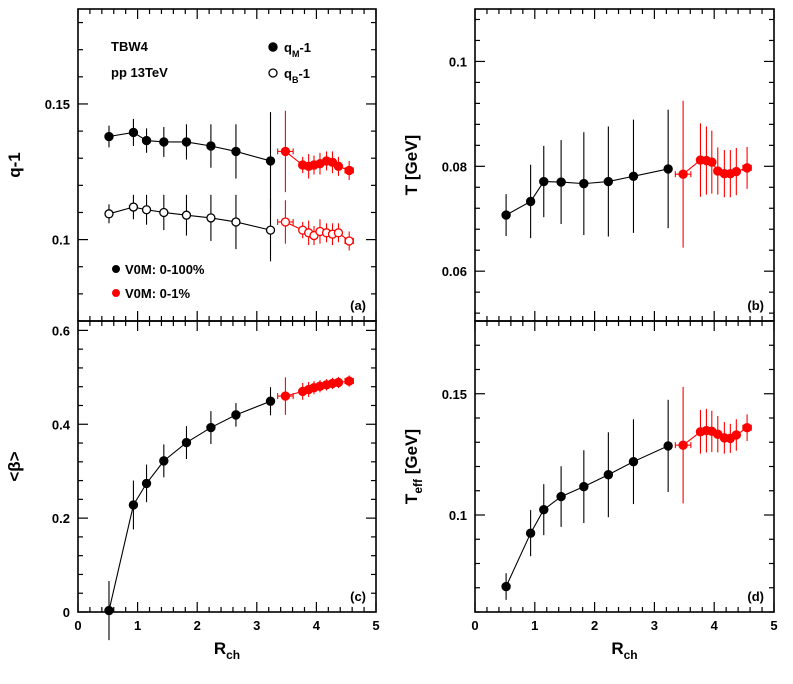 The height and width of the screenshot is (684, 793). Describe the element at coordinates (130, 46) in the screenshot. I see `annotation-text: TBW4` at that location.